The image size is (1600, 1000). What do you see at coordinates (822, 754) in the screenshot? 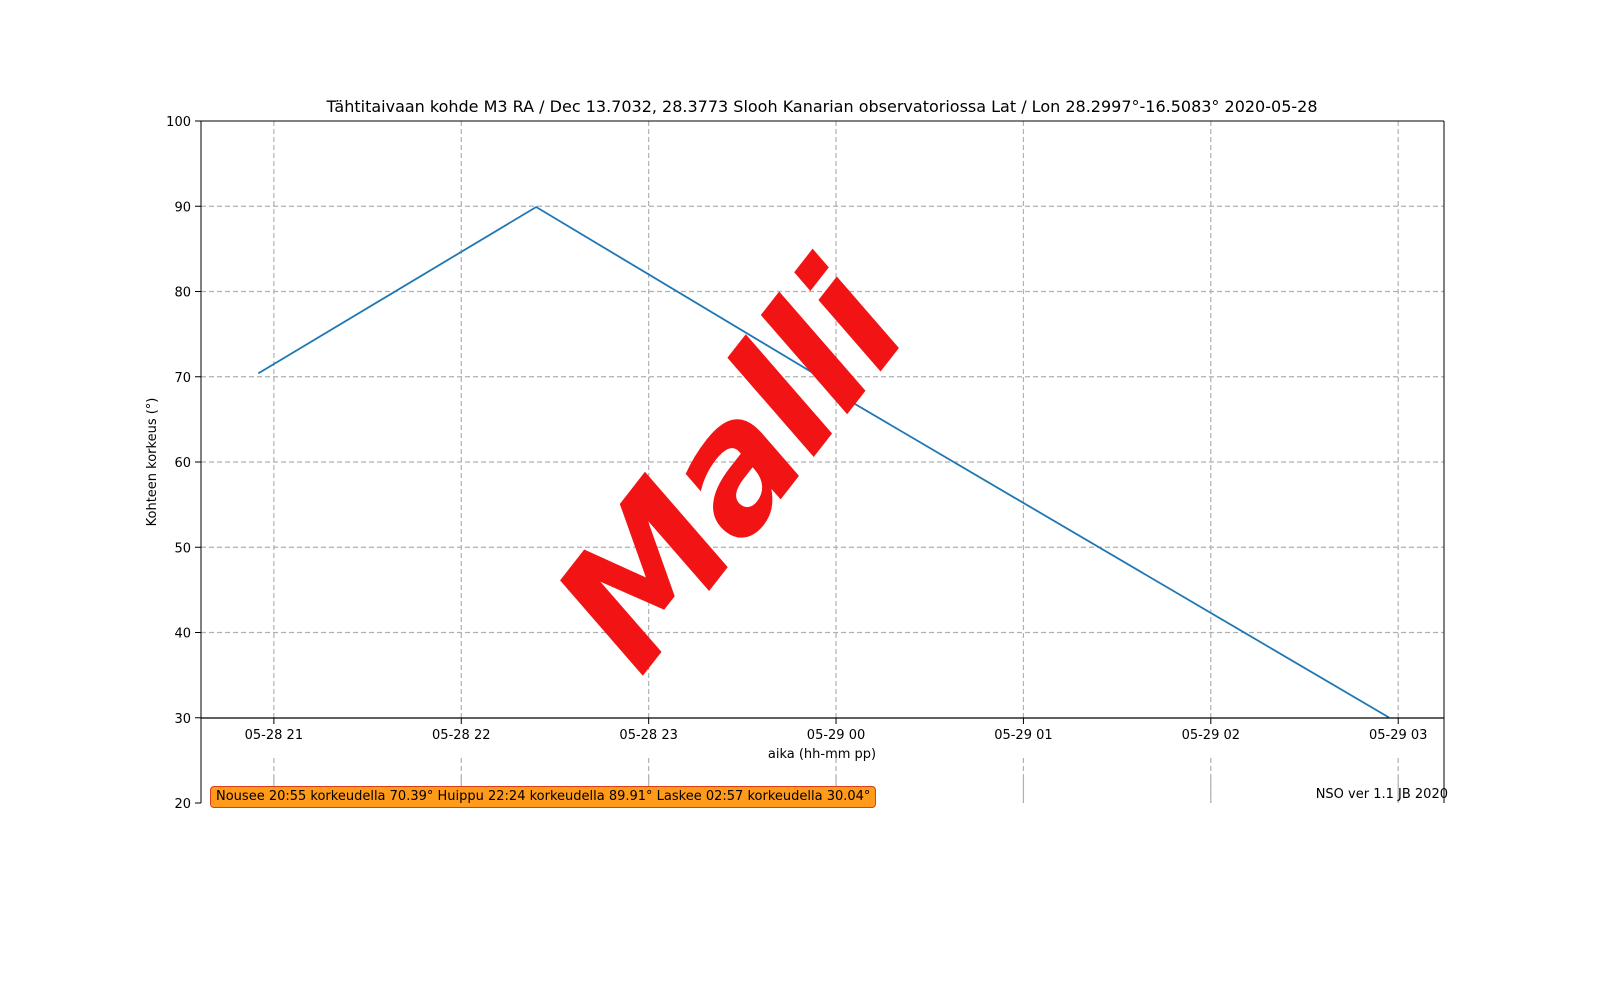
I see `x-axis-label: aika (hh-mm pp)` at bounding box center [822, 754].